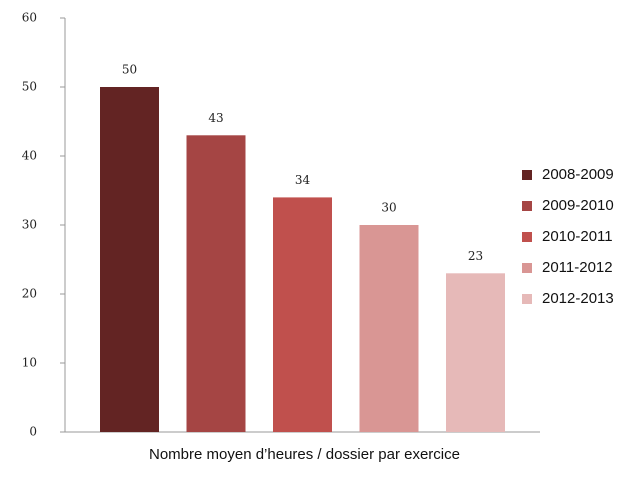 The width and height of the screenshot is (641, 490). Describe the element at coordinates (29, 225) in the screenshot. I see `y-tick-label: 30` at that location.